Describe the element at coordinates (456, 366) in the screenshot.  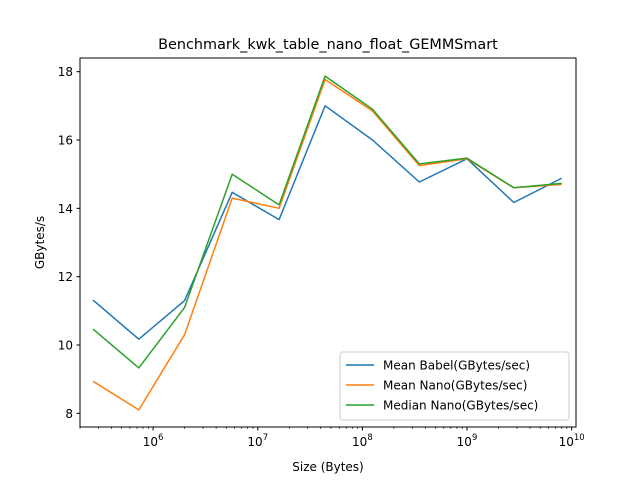
I see `legend-label: Mean Babel(GBytes/sec)` at that location.